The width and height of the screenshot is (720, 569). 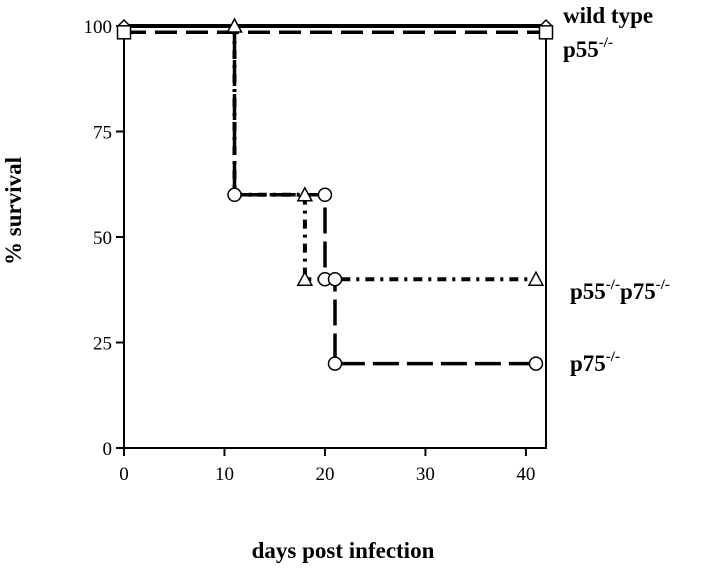 What do you see at coordinates (616, 189) in the screenshot?
I see `legend: wild type p55-/- p55-/-p75-/- p75-/-` at bounding box center [616, 189].